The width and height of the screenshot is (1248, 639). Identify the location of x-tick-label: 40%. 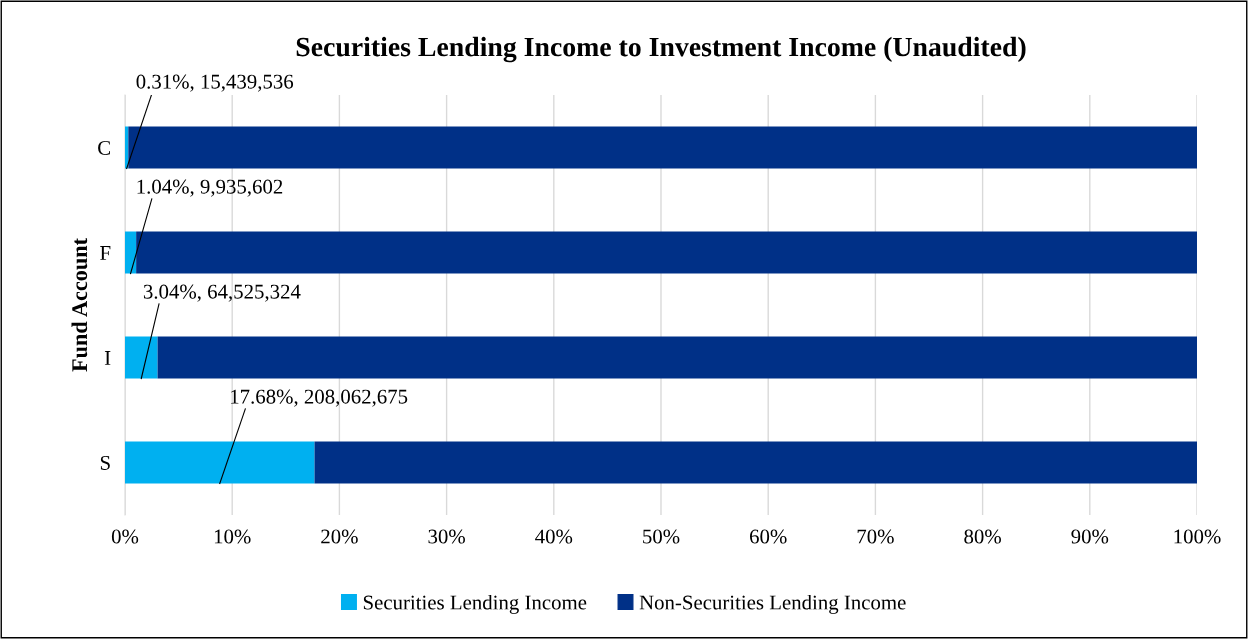
(554, 536).